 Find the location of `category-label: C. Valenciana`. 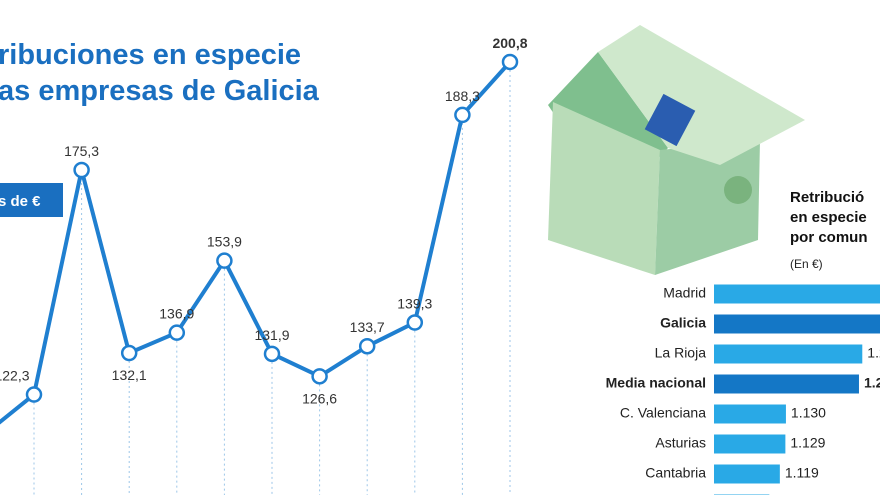

category-label: C. Valenciana is located at coordinates (663, 413).